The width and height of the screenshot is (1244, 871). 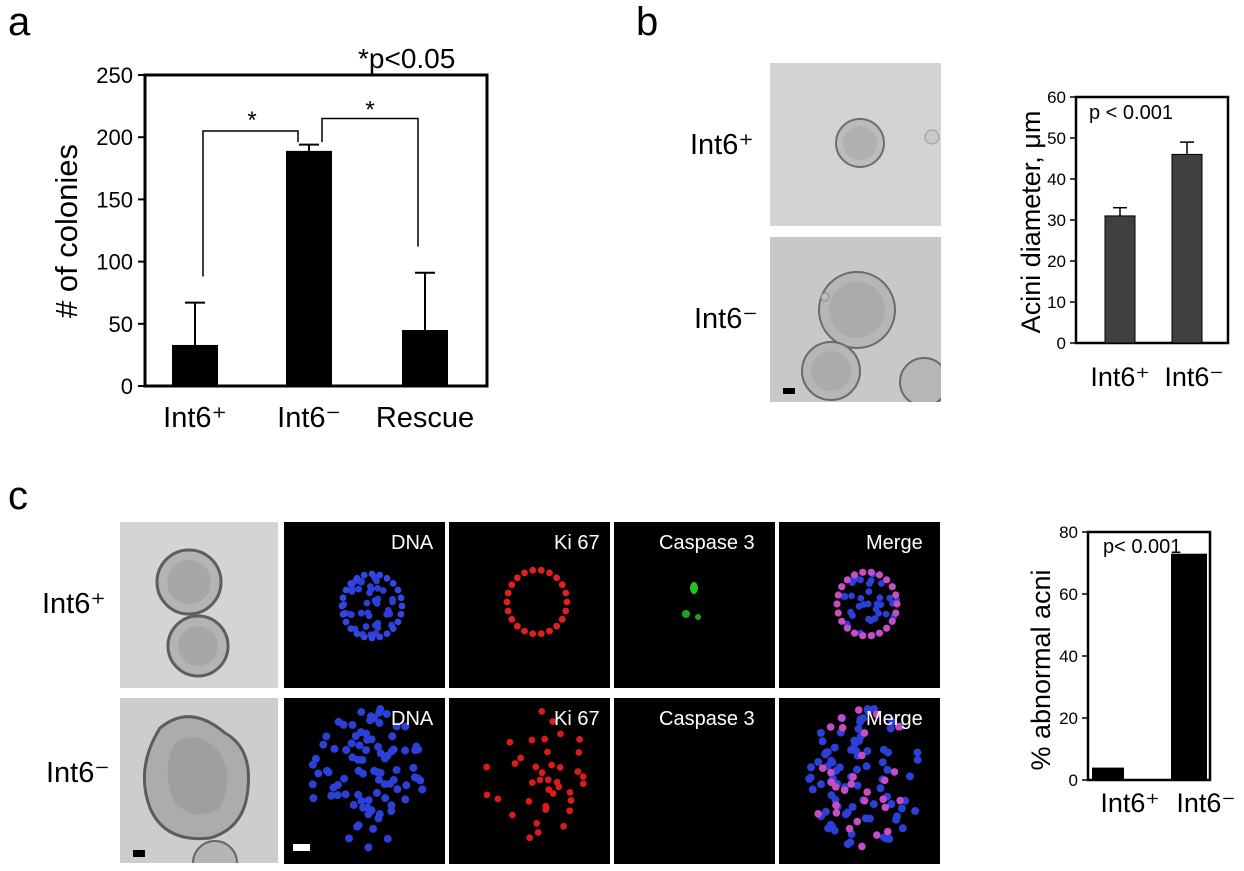 What do you see at coordinates (529, 605) in the screenshot?
I see `fluorescence-ki67-int6-plus` at bounding box center [529, 605].